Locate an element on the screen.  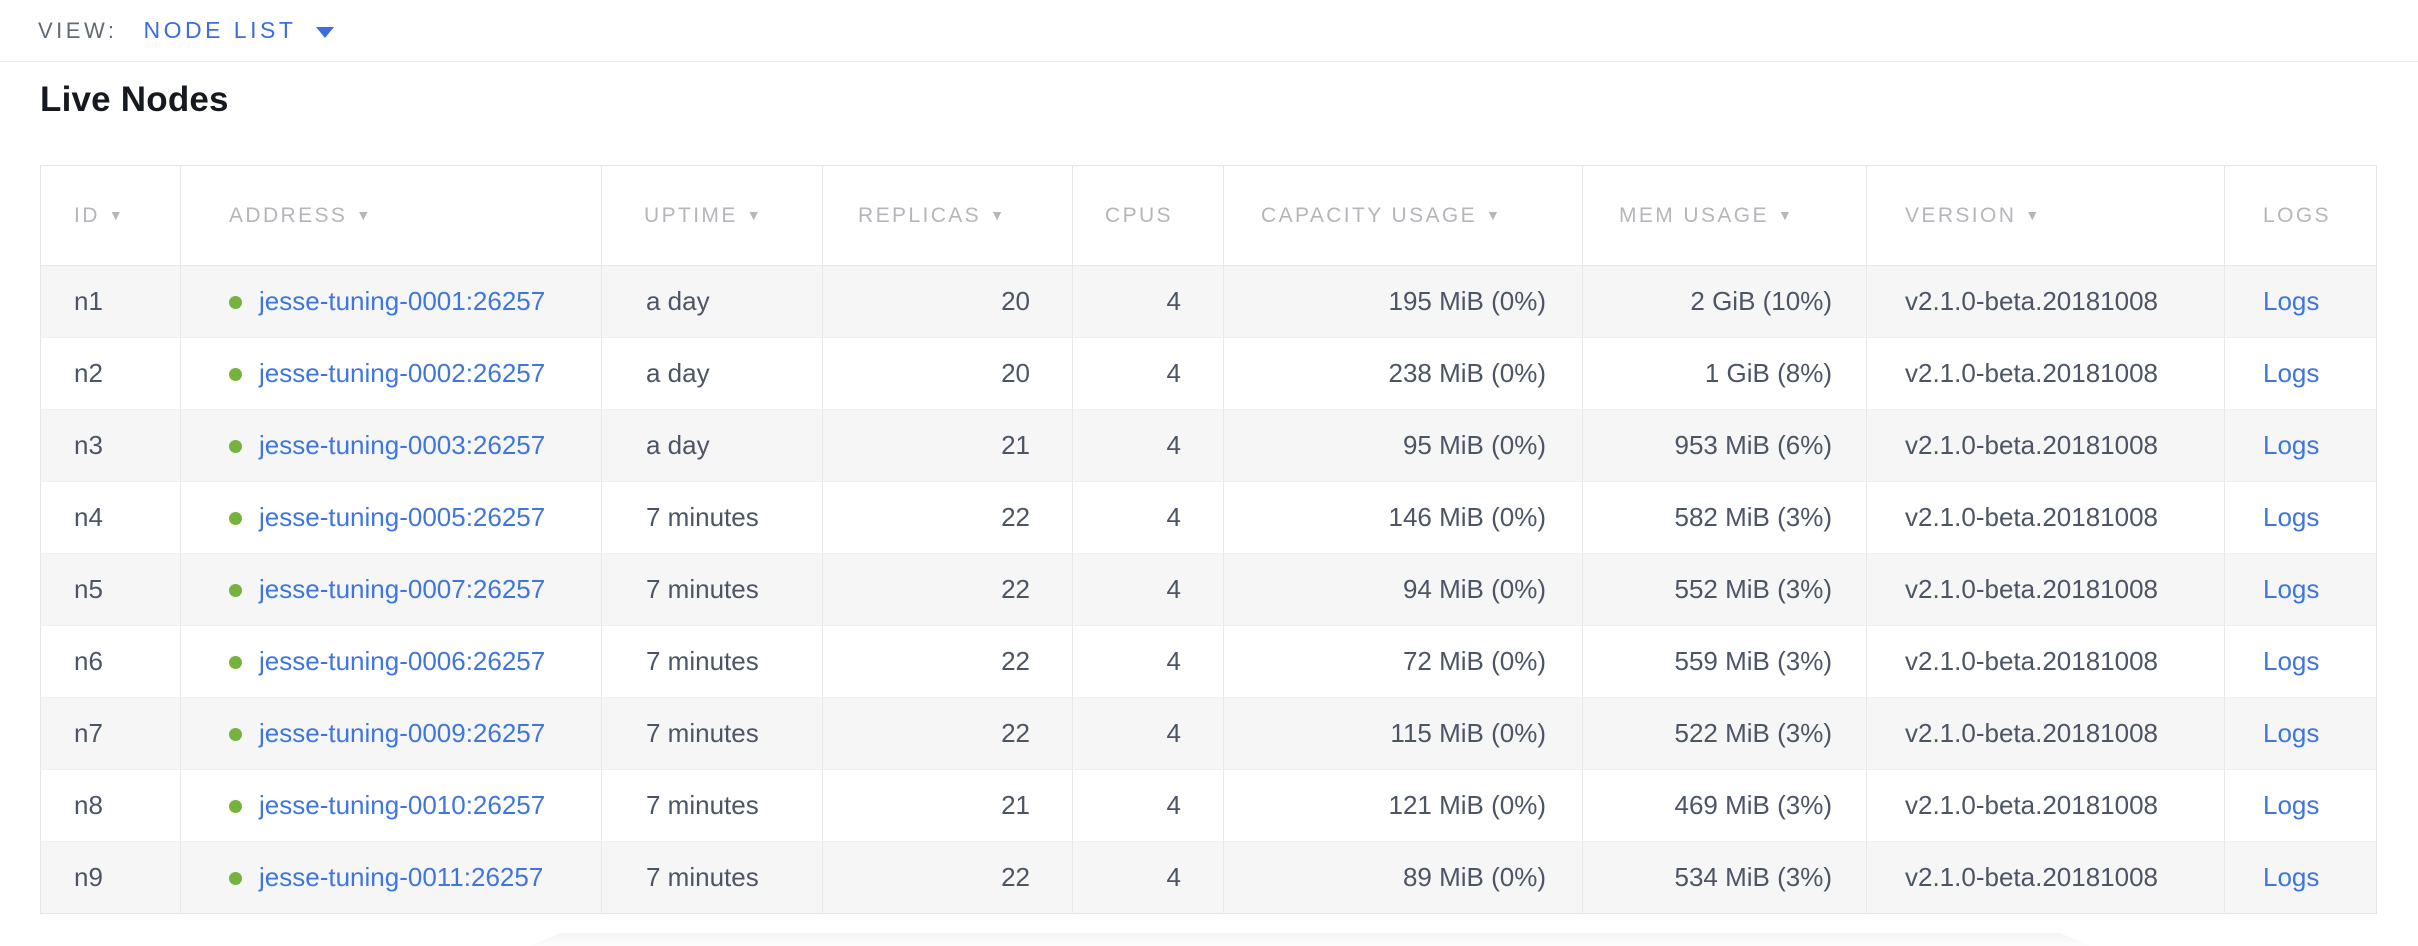
address-link: jesse-tuning-0001:26257 is located at coordinates (402, 301).